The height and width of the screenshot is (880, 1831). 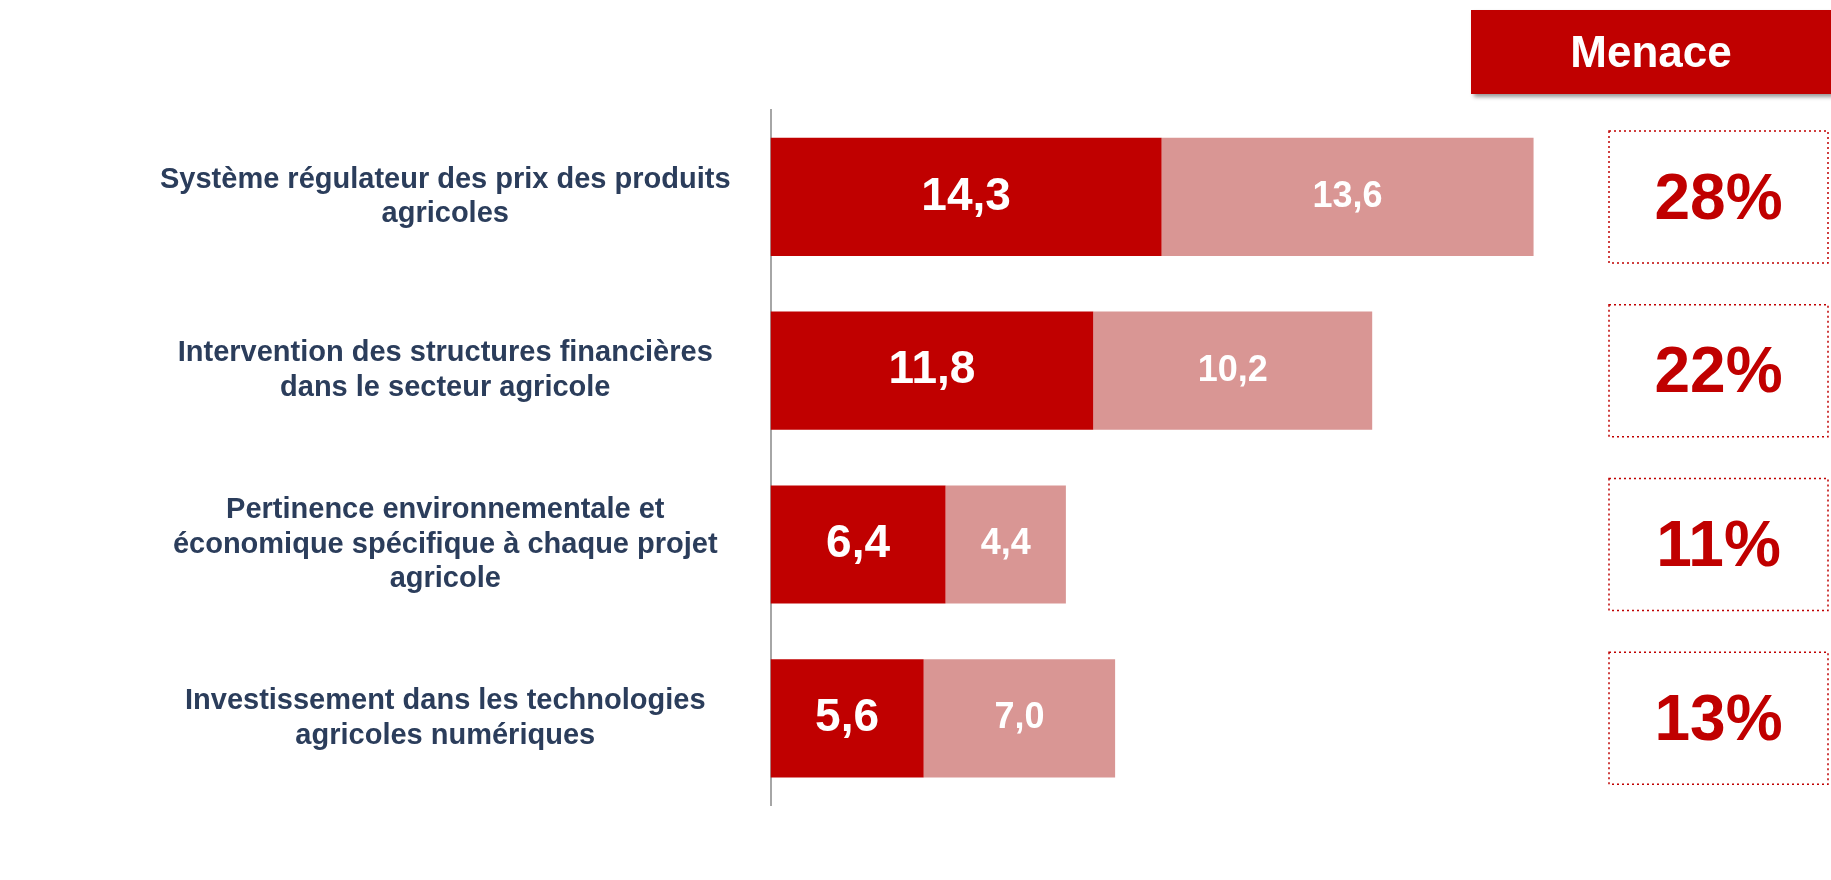 I want to click on data-label: 7,0, so click(x=1019, y=716).